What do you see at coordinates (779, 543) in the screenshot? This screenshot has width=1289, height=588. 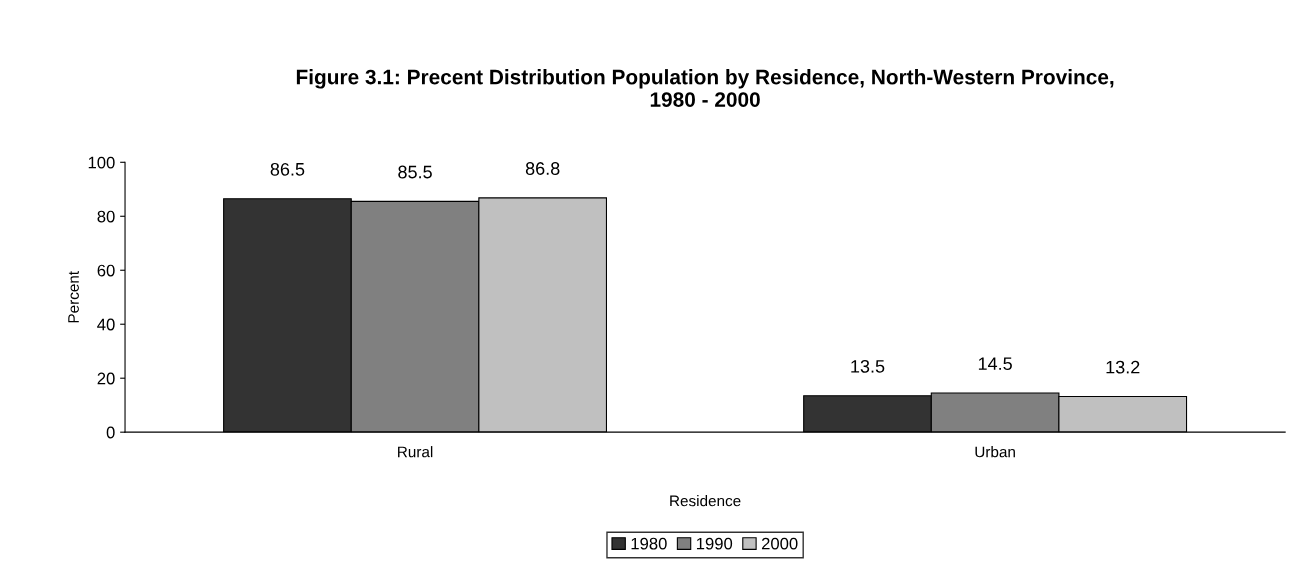 I see `legend-label: 2000` at bounding box center [779, 543].